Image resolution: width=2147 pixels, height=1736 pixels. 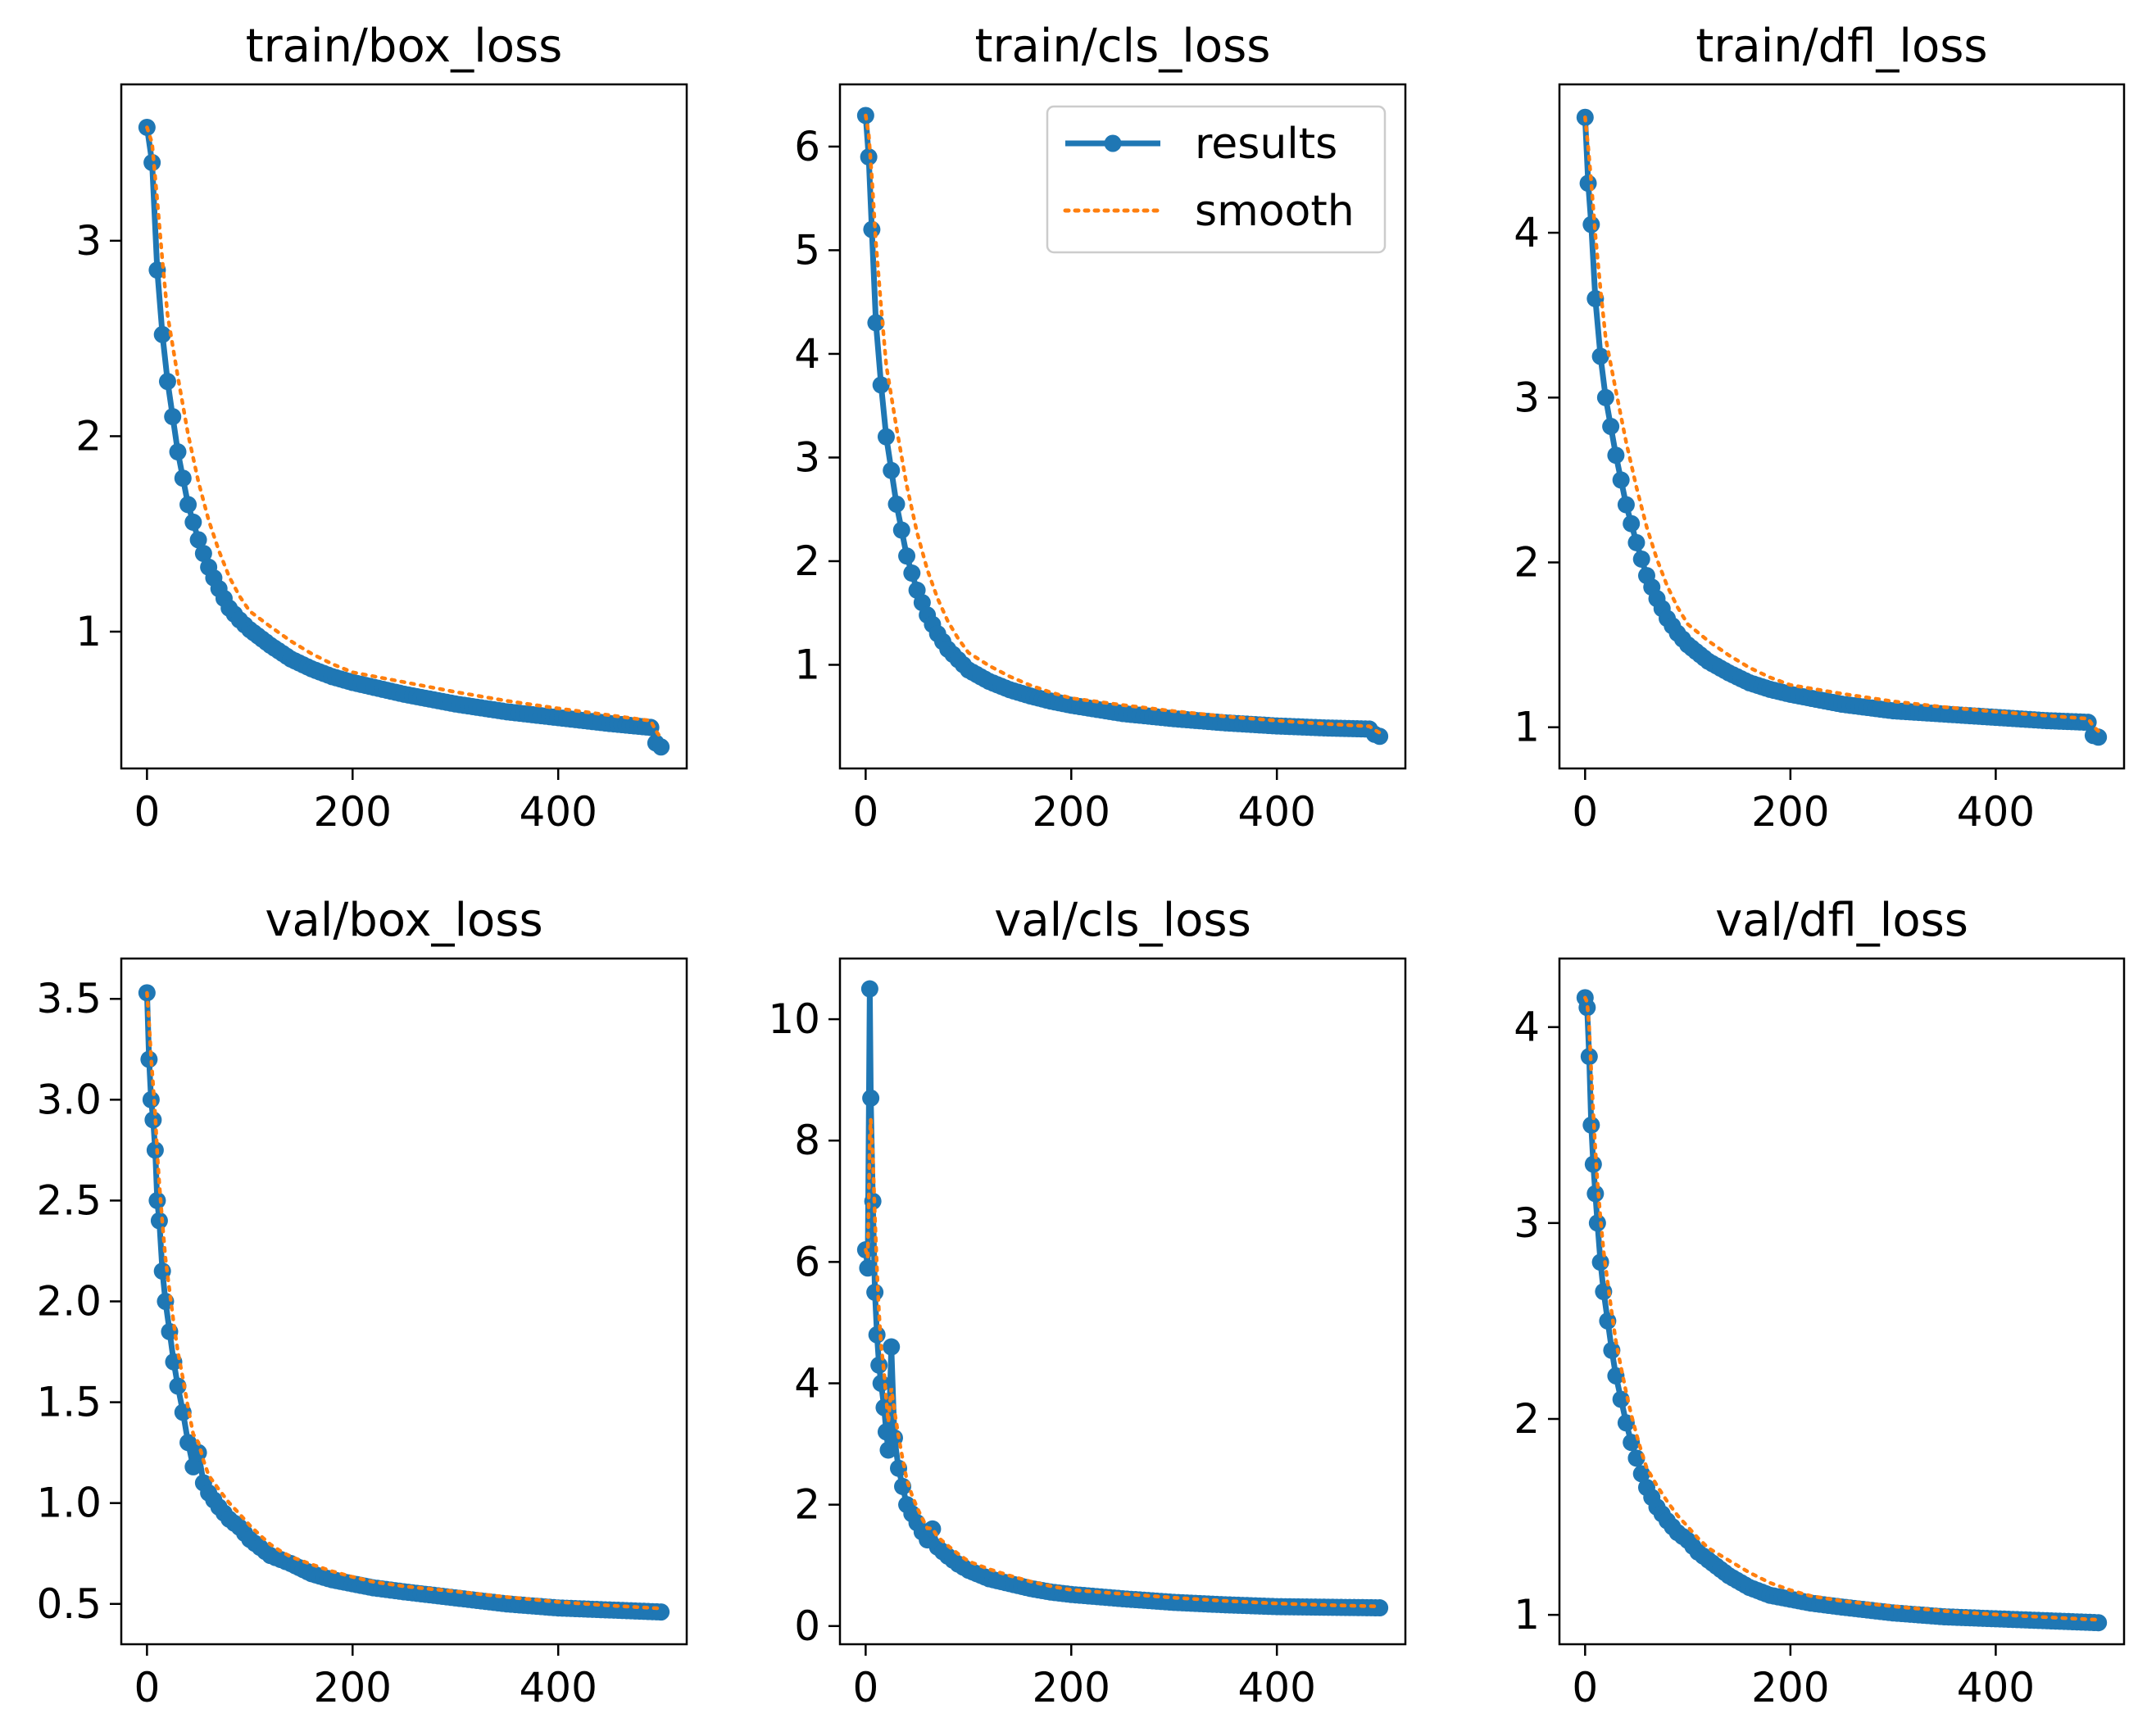 What do you see at coordinates (69, 1302) in the screenshot?
I see `y-tick-label: 2.0` at bounding box center [69, 1302].